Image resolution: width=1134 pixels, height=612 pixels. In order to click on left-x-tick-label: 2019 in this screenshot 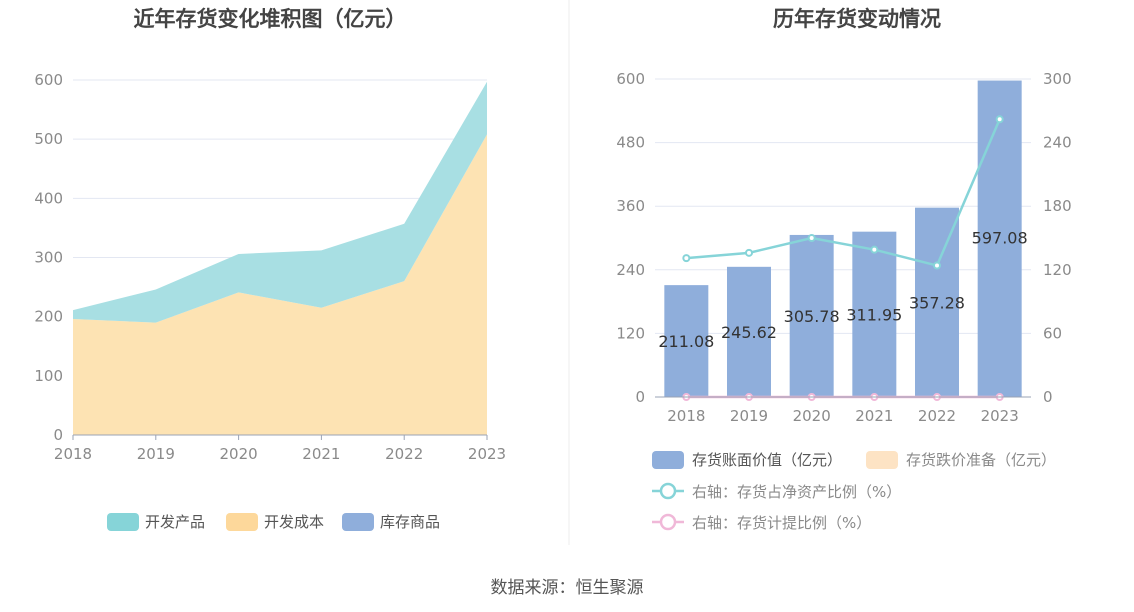, I will do `click(156, 454)`.